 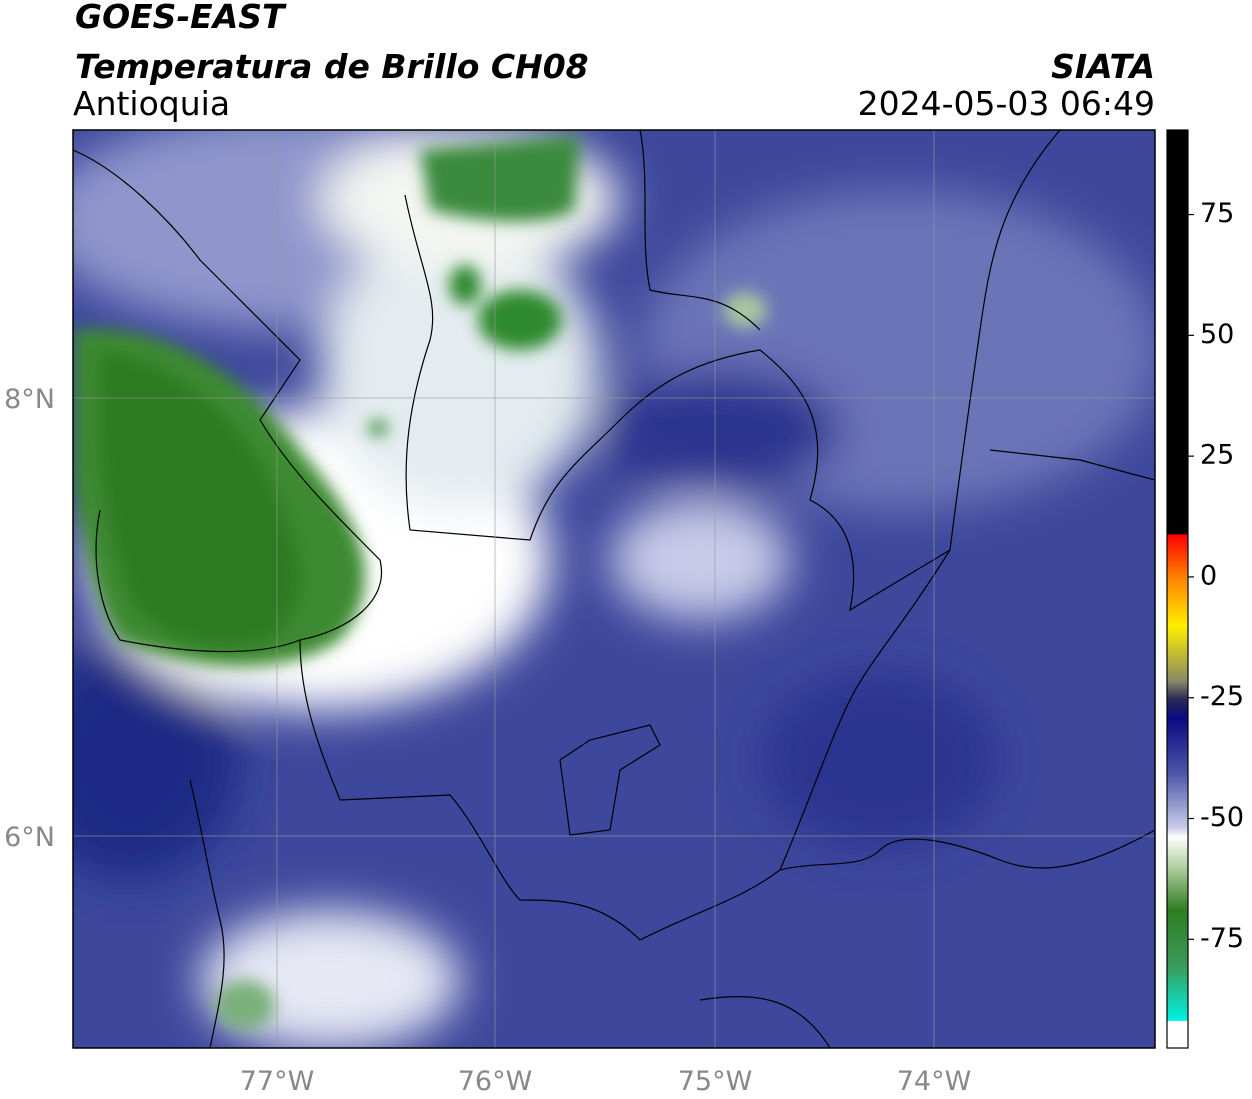 I want to click on colorbar-tick-label: -75, so click(x=1222, y=938).